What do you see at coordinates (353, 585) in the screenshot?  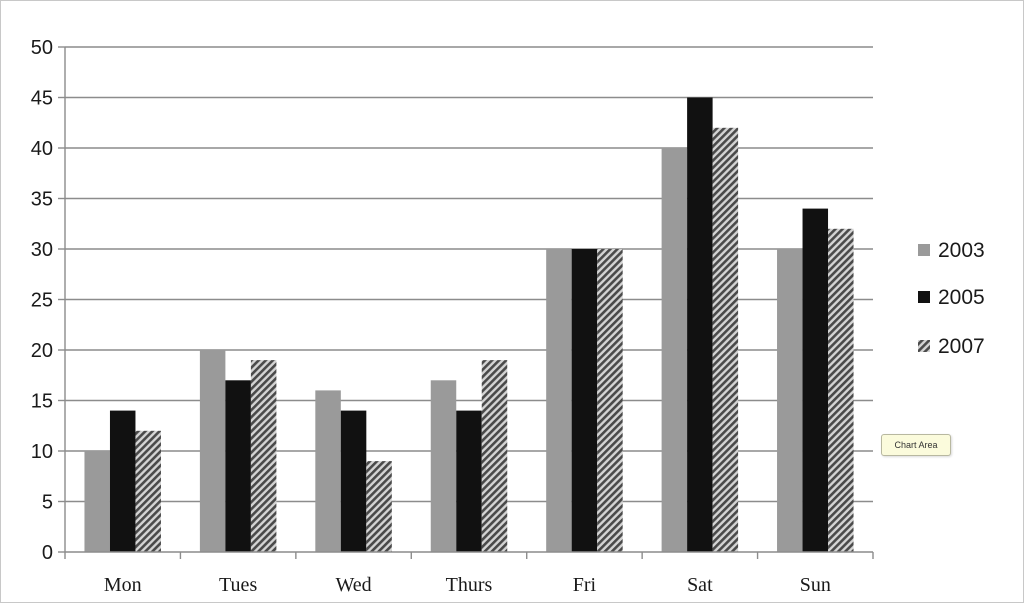 I see `x-tick-label: Wed` at bounding box center [353, 585].